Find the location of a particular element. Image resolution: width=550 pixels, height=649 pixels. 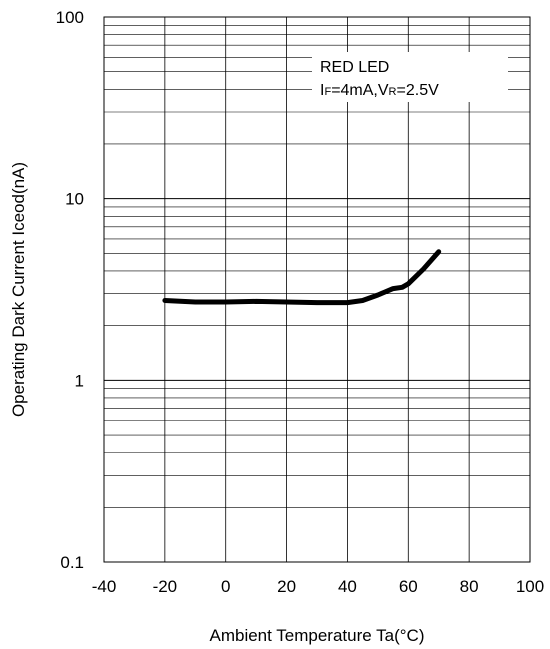

y-tick-label: 0.1 is located at coordinates (72, 562).